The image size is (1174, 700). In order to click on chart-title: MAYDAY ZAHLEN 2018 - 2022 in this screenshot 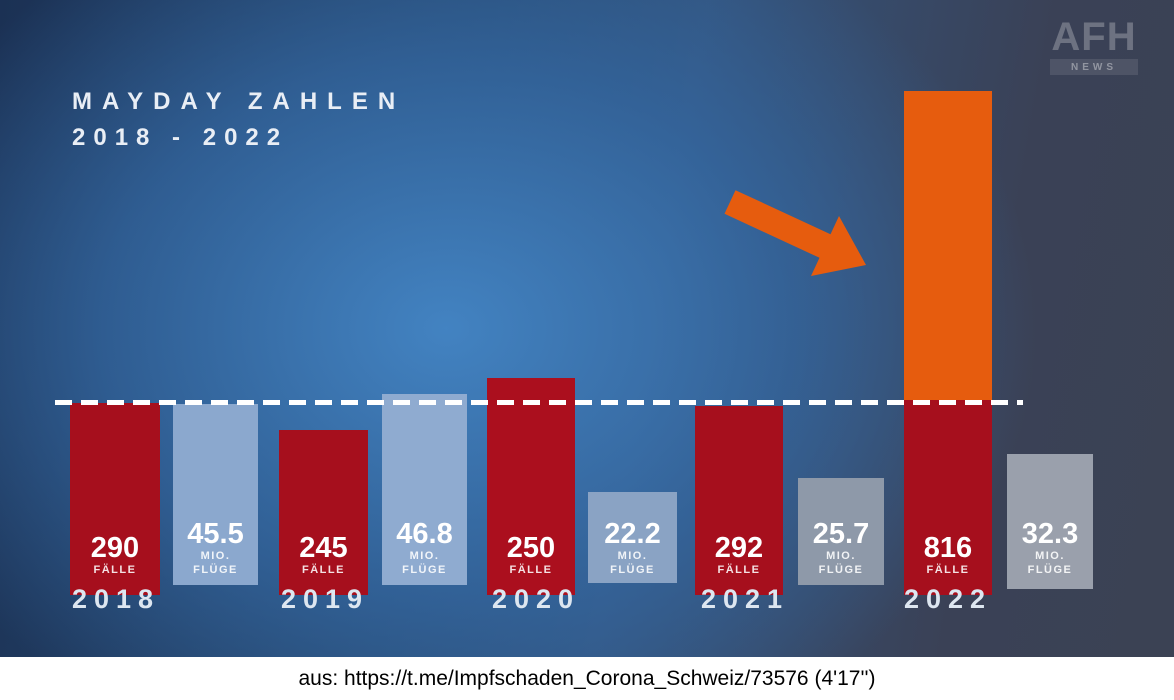, I will do `click(238, 120)`.